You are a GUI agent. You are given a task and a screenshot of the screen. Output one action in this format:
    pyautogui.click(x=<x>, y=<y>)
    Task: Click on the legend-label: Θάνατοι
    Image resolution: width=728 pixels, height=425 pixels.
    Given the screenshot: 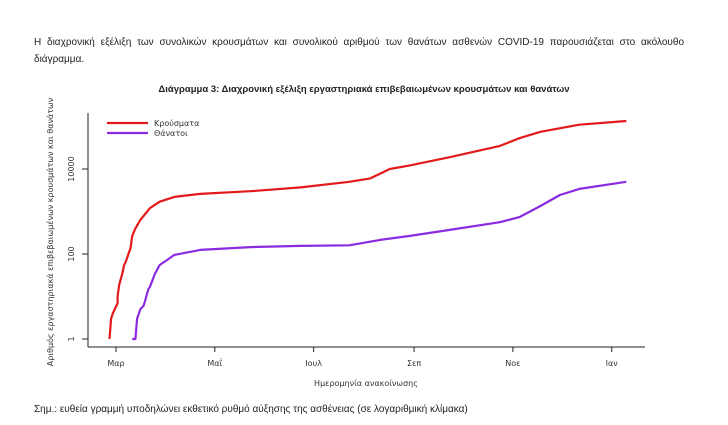 What is the action you would take?
    pyautogui.click(x=171, y=133)
    